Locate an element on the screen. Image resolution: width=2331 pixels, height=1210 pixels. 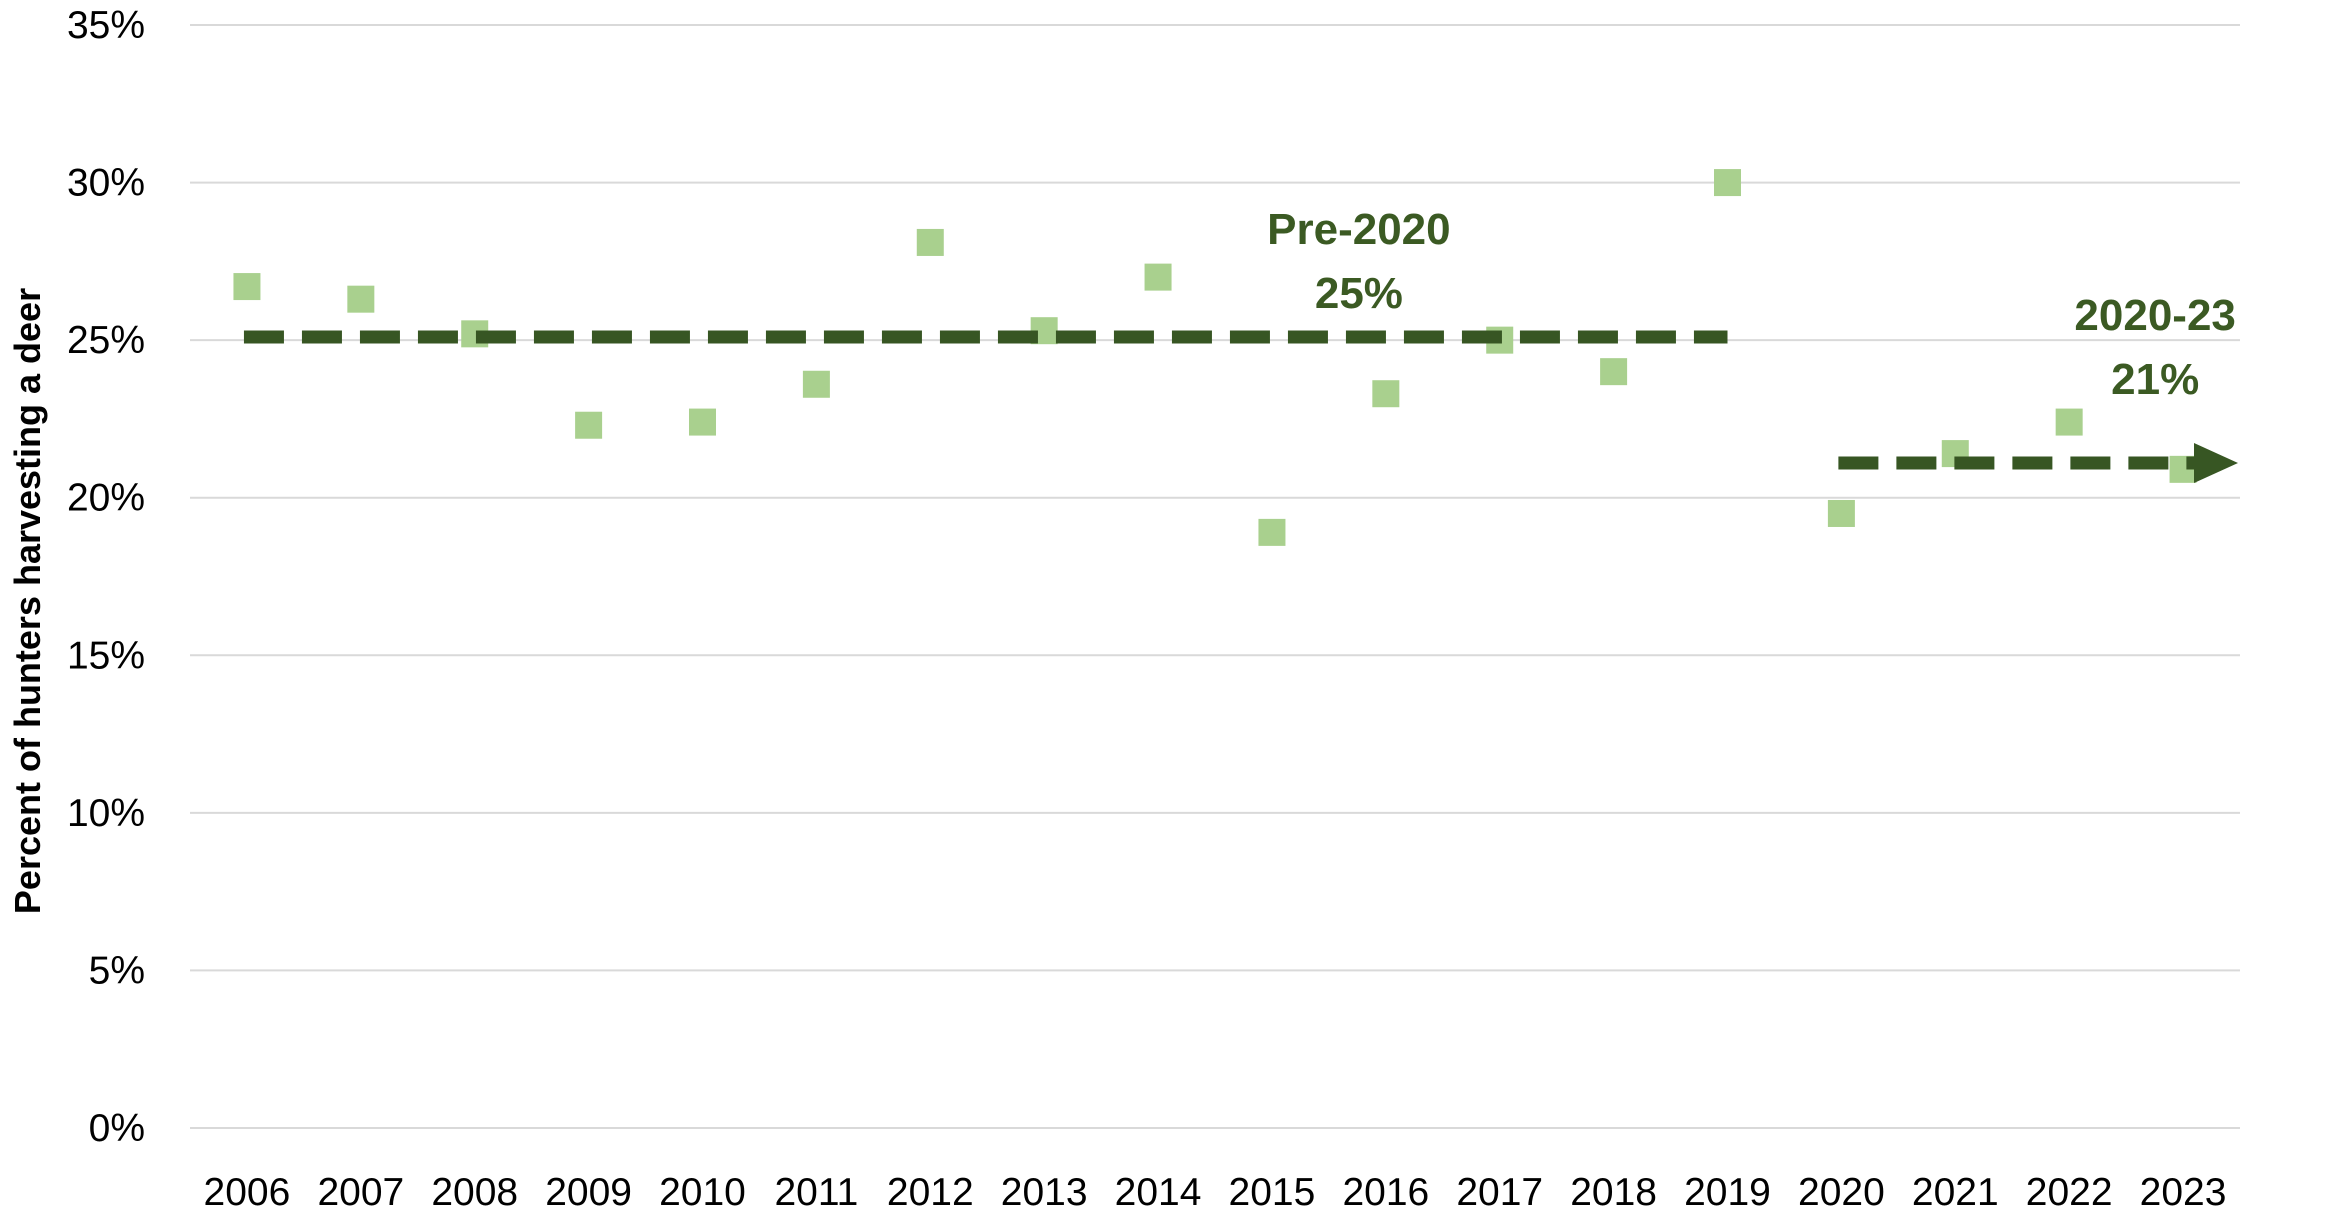
trend-lines is located at coordinates (1240, 407).